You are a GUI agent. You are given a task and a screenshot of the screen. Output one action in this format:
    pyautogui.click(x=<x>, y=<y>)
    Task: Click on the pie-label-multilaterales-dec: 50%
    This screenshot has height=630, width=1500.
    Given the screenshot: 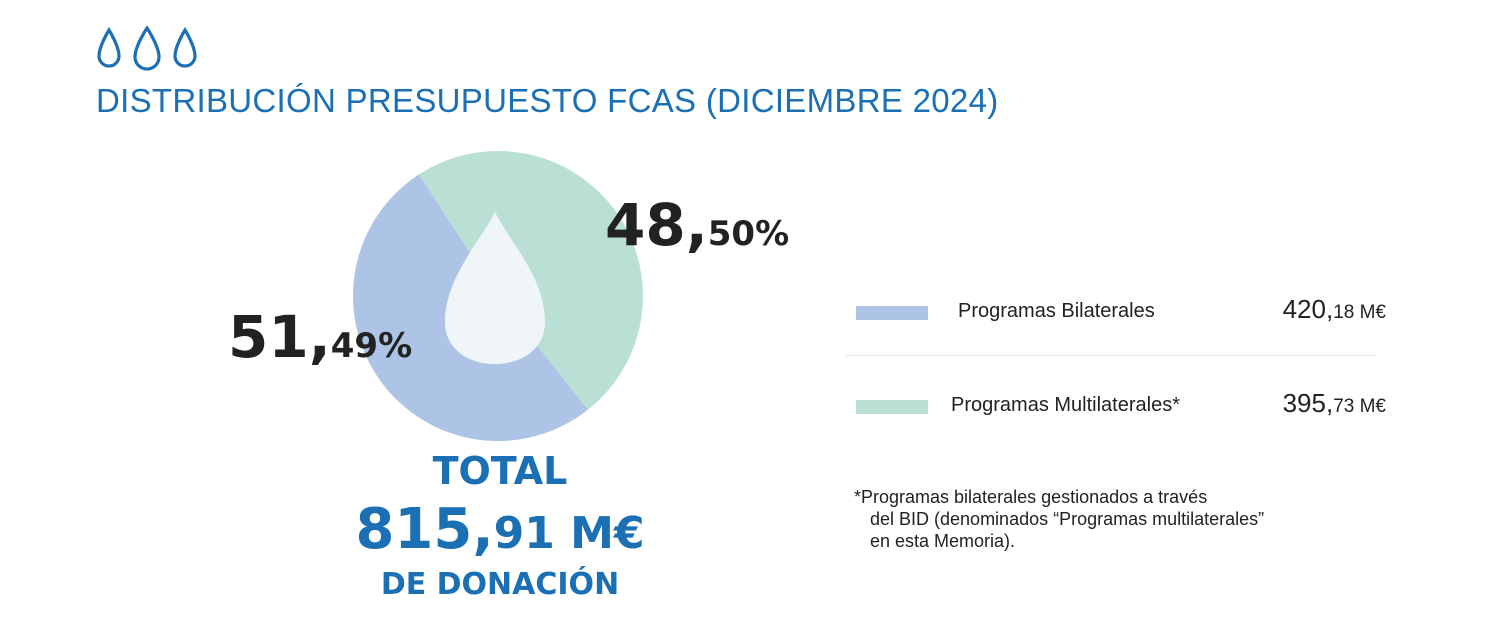 What is the action you would take?
    pyautogui.click(x=748, y=234)
    